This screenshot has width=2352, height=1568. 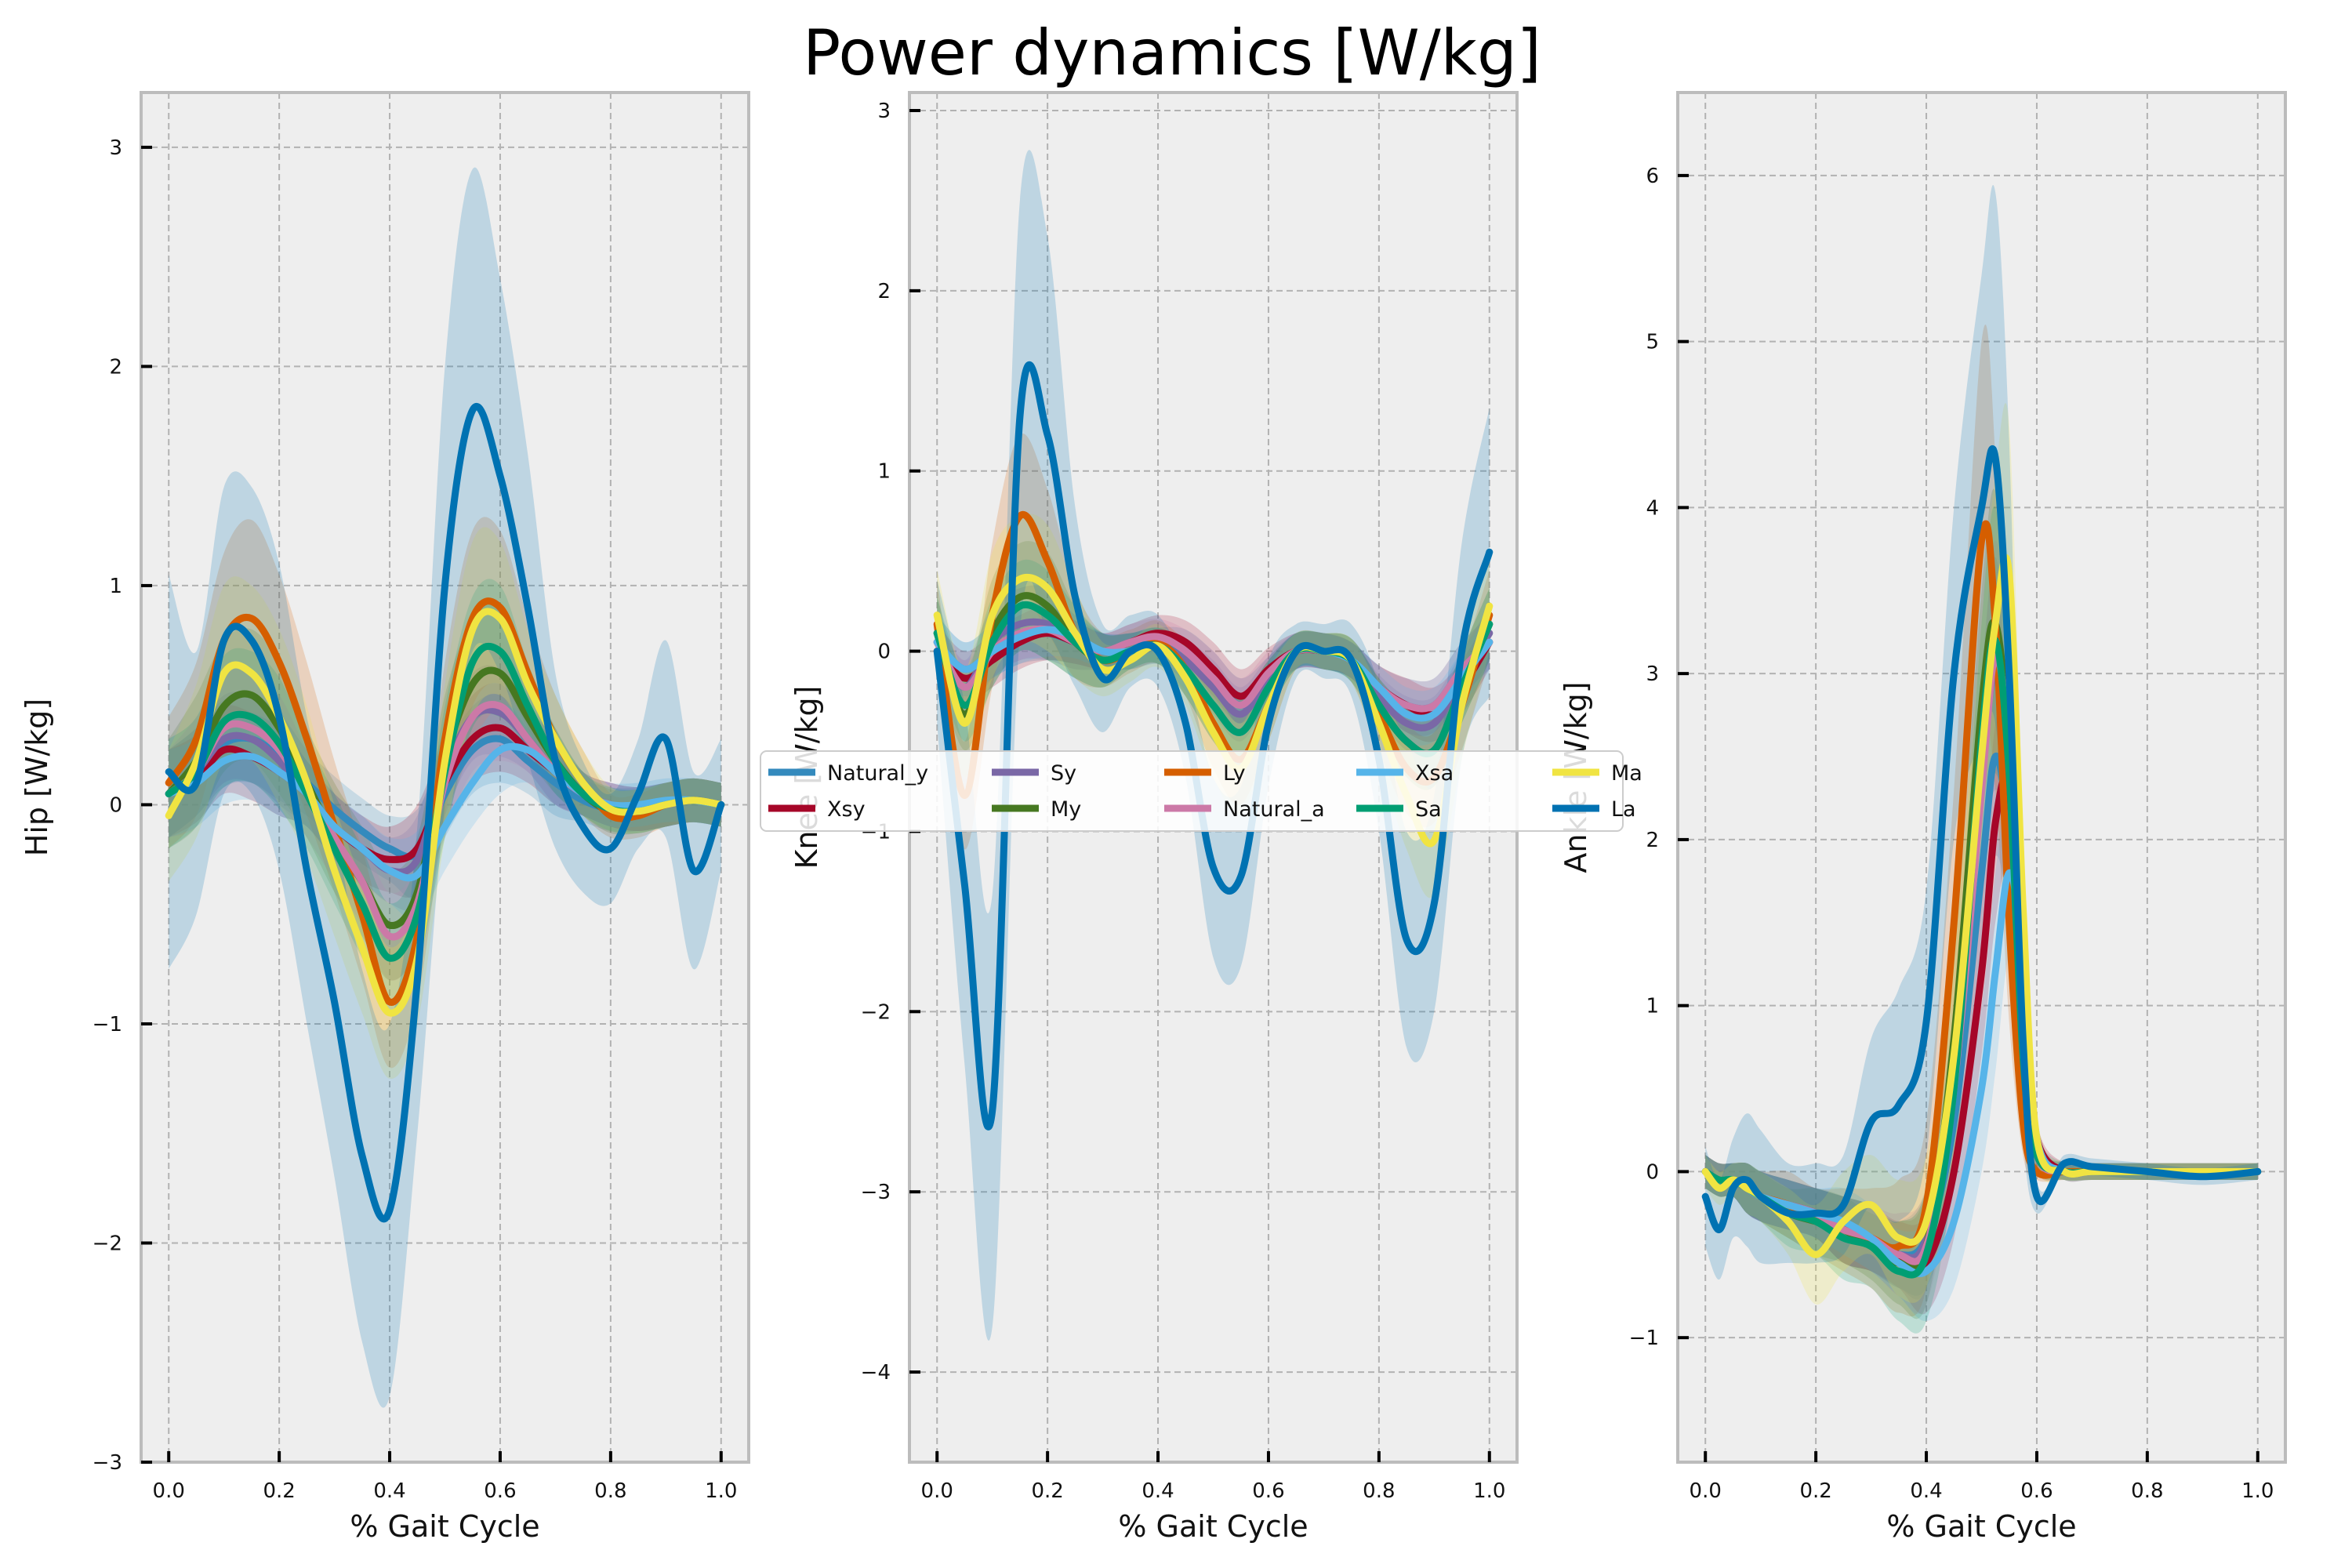 What do you see at coordinates (846, 810) in the screenshot?
I see `legend-label: Xsy` at bounding box center [846, 810].